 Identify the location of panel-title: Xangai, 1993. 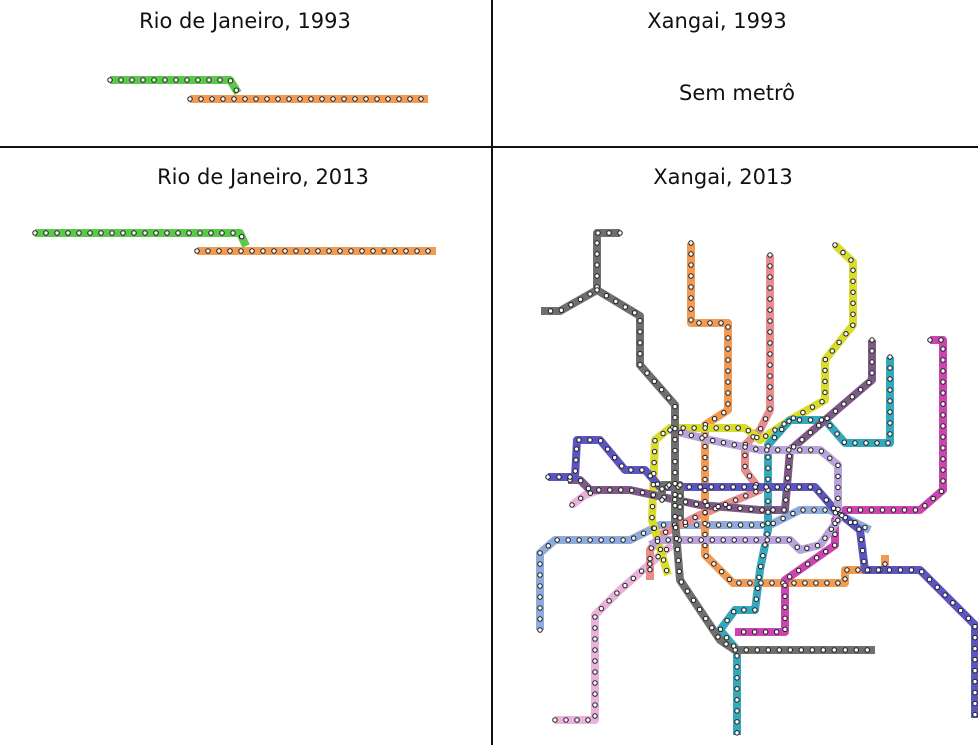
(716, 21).